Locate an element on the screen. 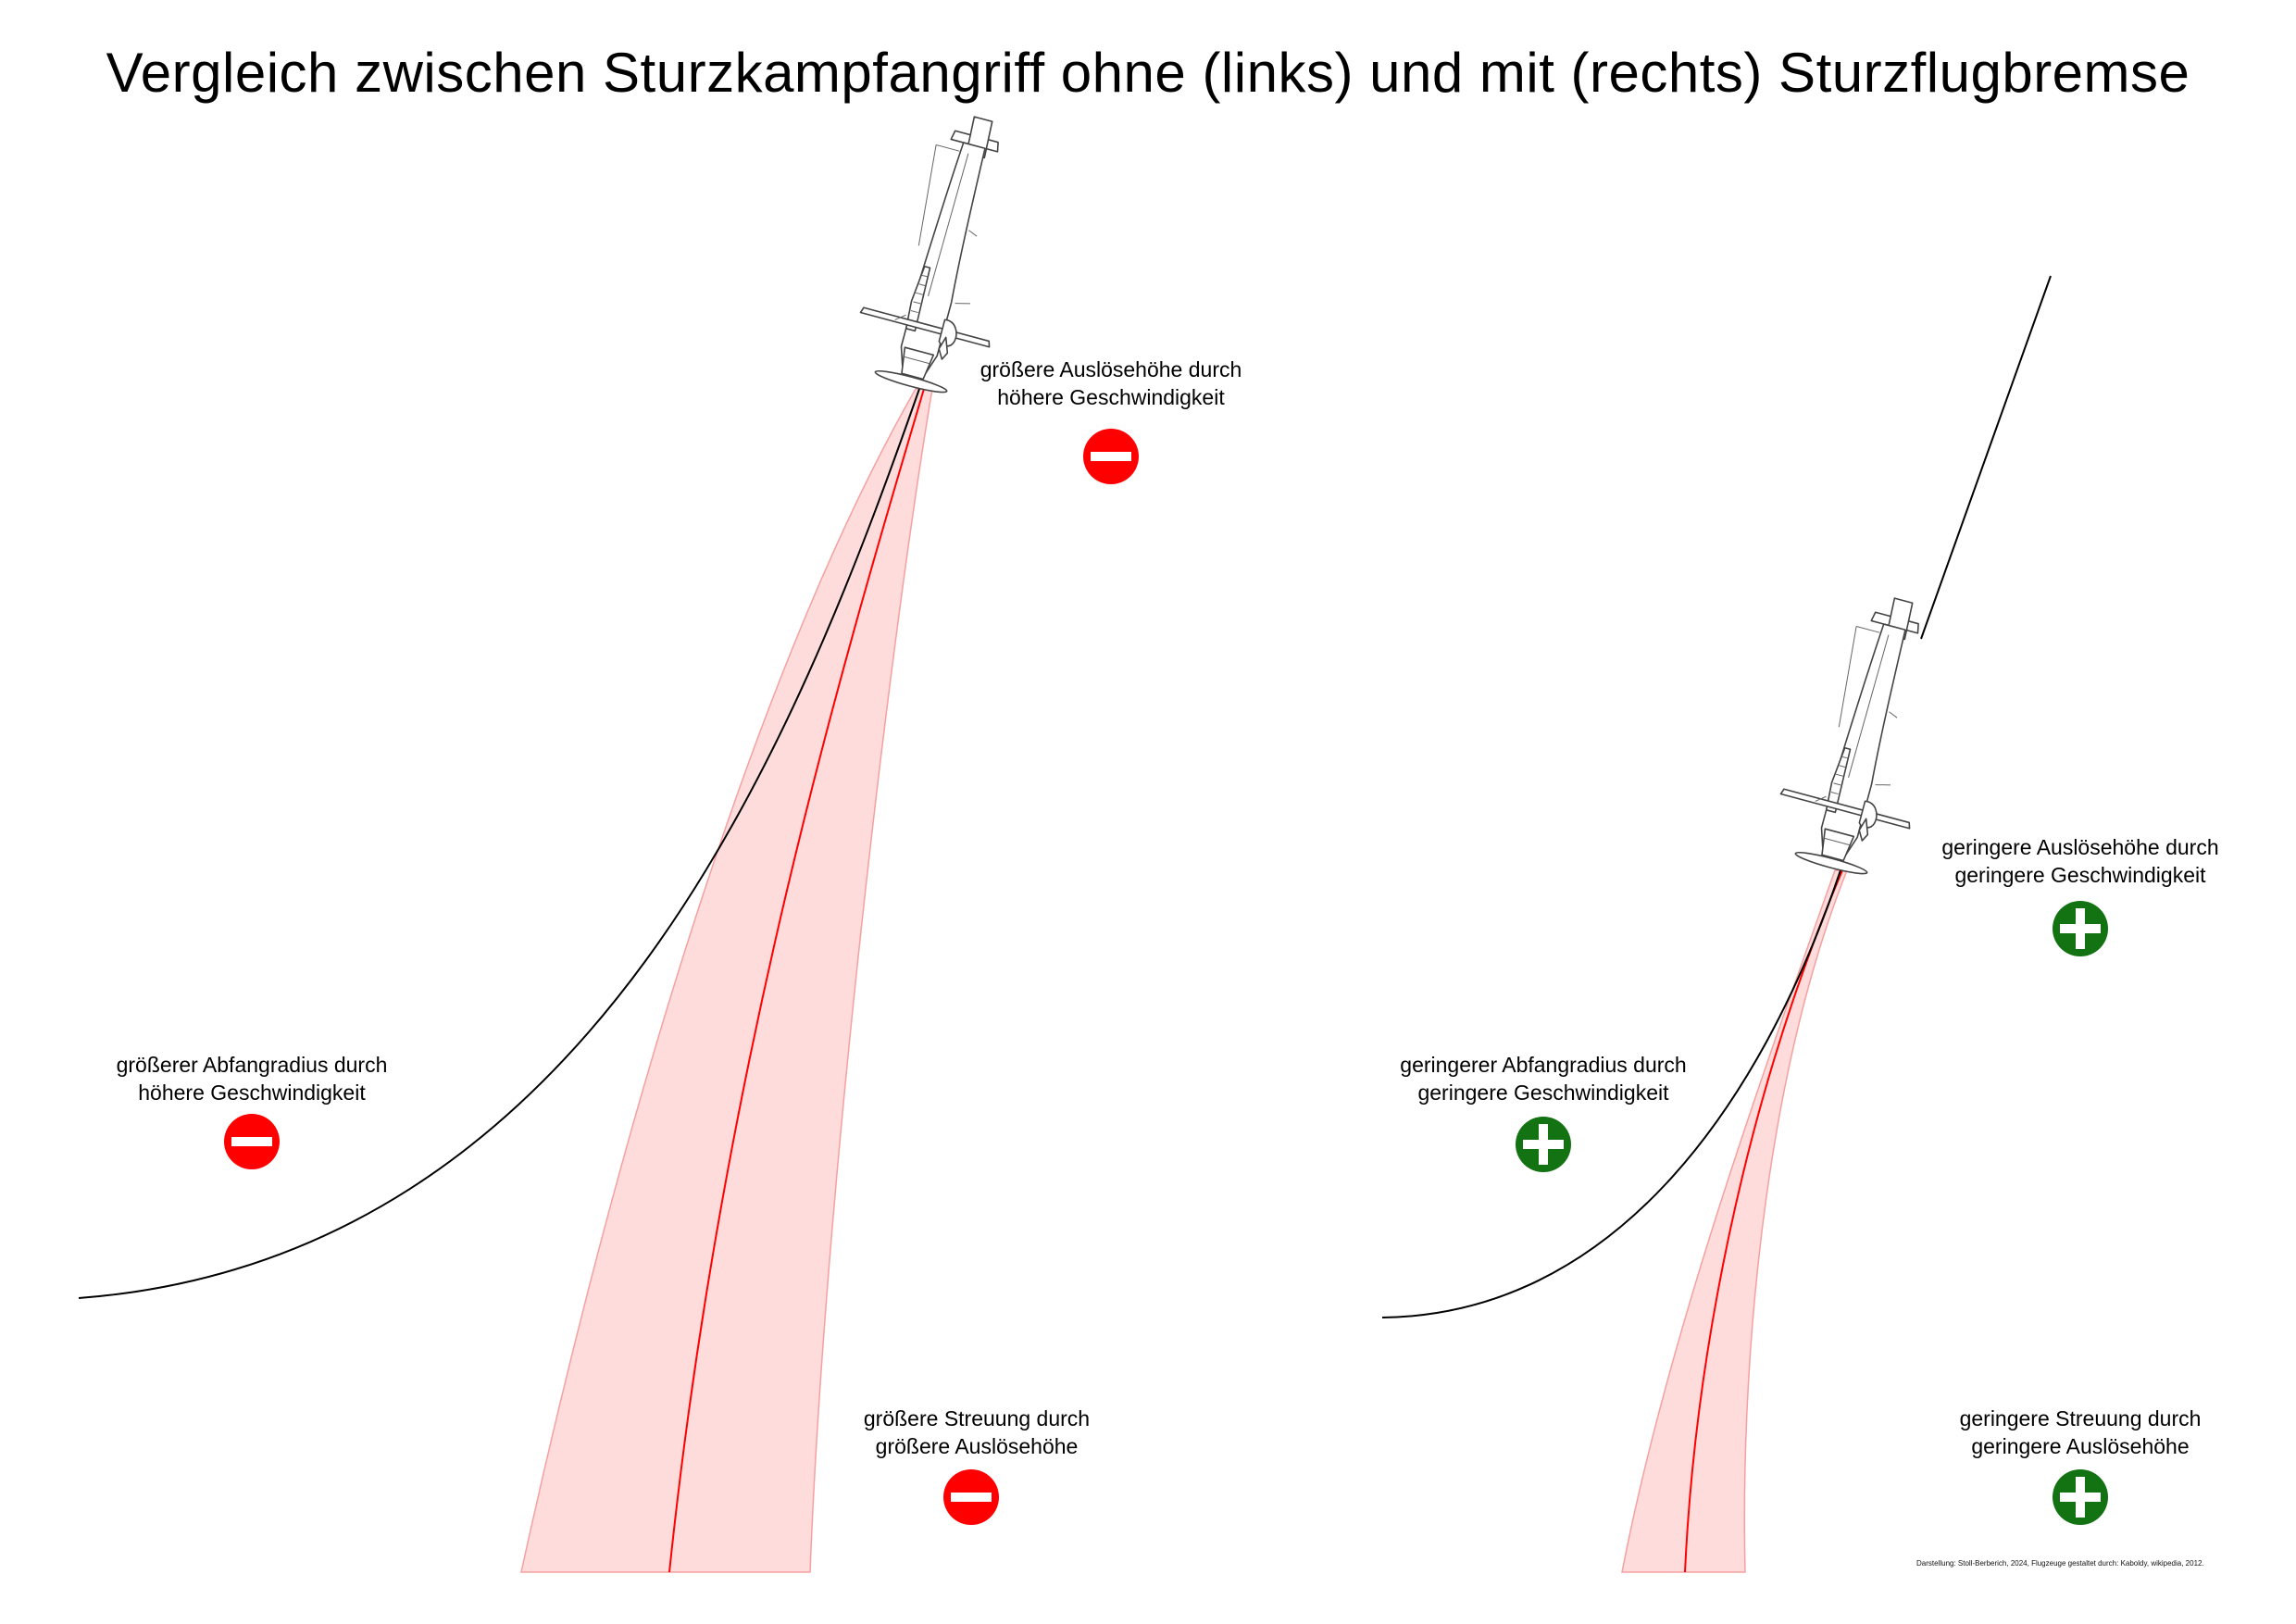  dispersion-cone-left is located at coordinates (726, 980).